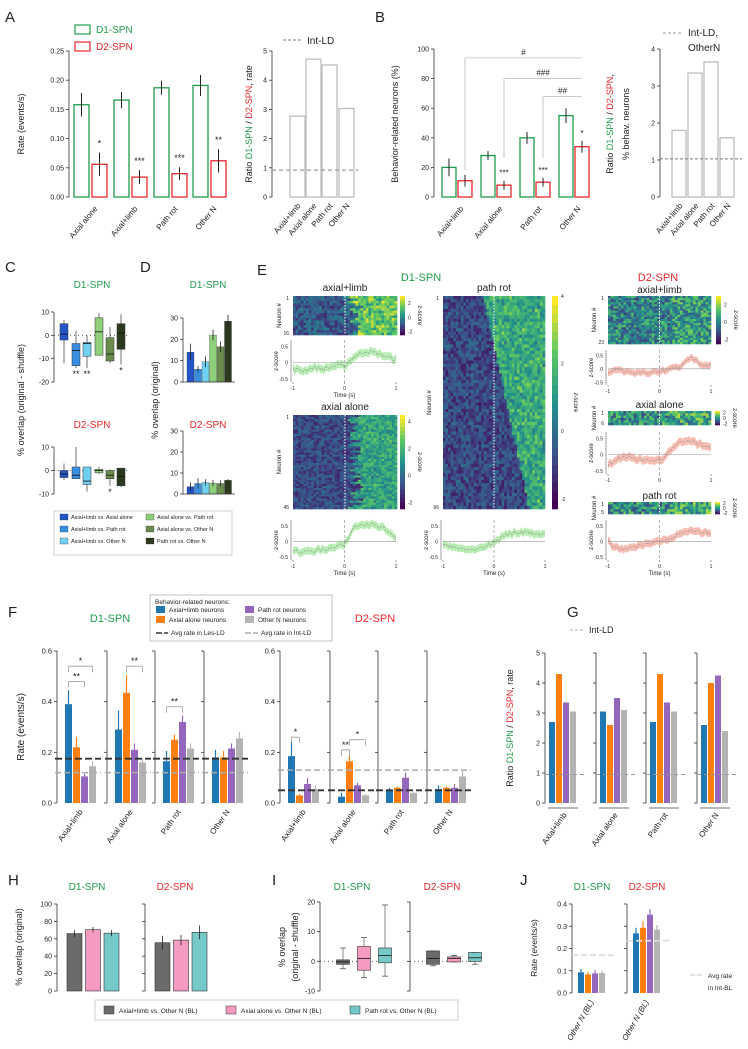  Describe the element at coordinates (402, 301) in the screenshot. I see `colorbar-segment` at that location.